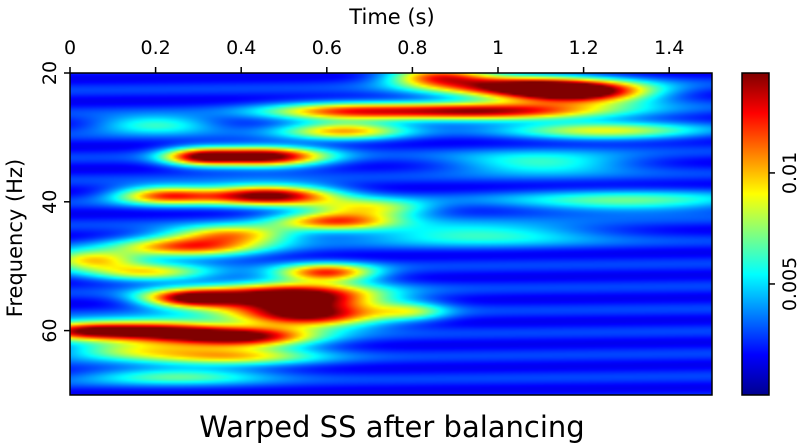  Describe the element at coordinates (50, 73) in the screenshot. I see `y-tick-label: 20` at that location.